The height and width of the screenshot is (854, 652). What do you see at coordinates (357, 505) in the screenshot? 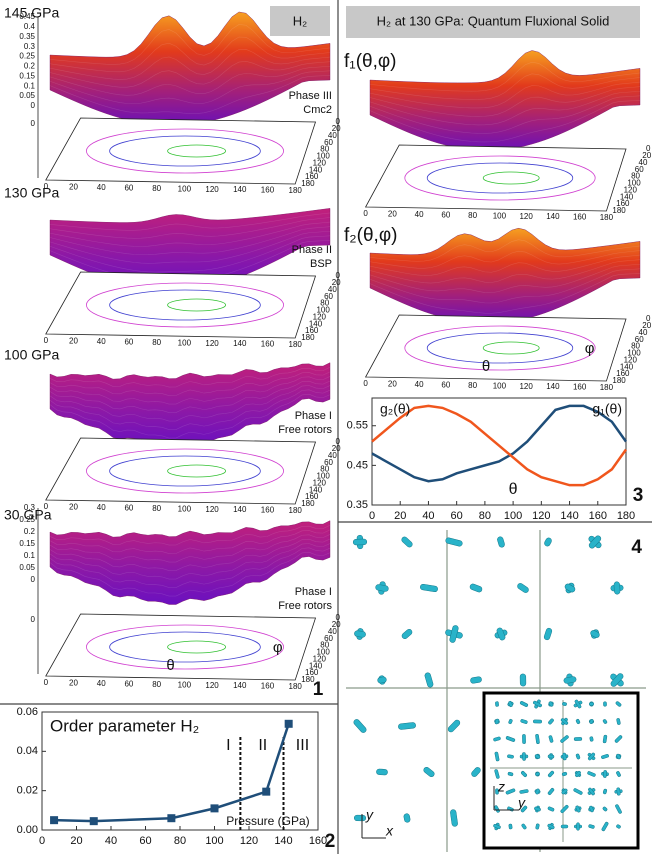
I see `y-tick-label: 0.35` at bounding box center [357, 505].